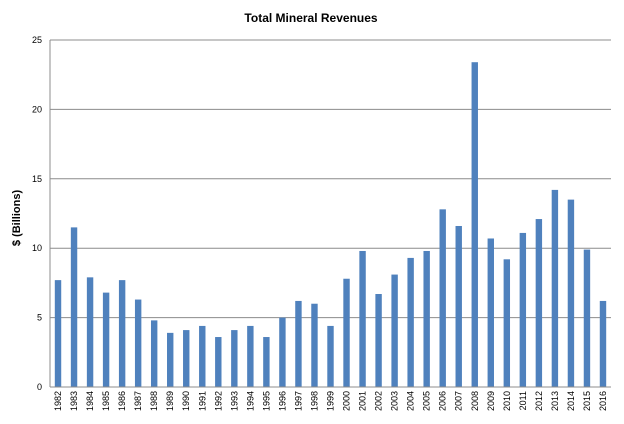 This screenshot has width=624, height=424. I want to click on bar-1990, so click(186, 358).